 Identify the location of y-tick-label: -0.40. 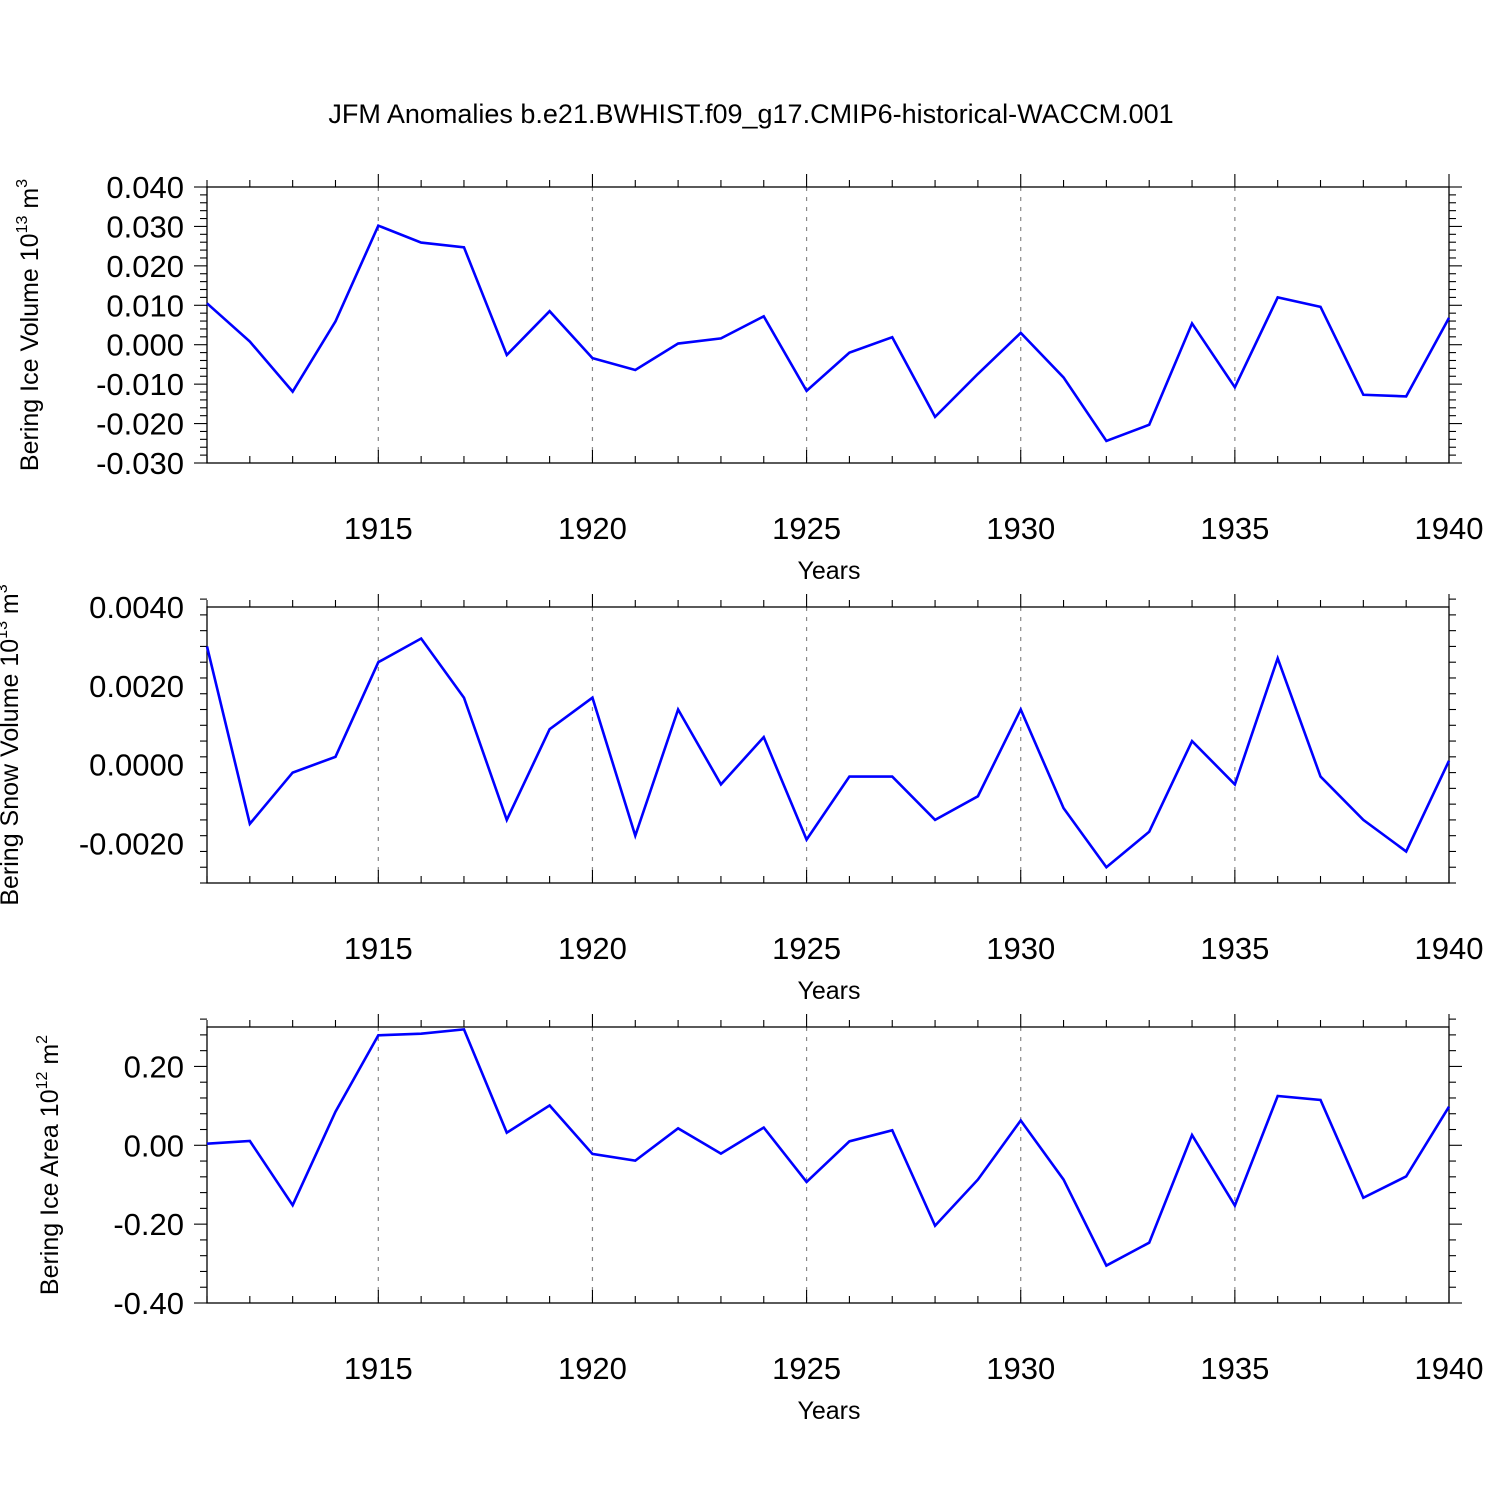
(148, 1303).